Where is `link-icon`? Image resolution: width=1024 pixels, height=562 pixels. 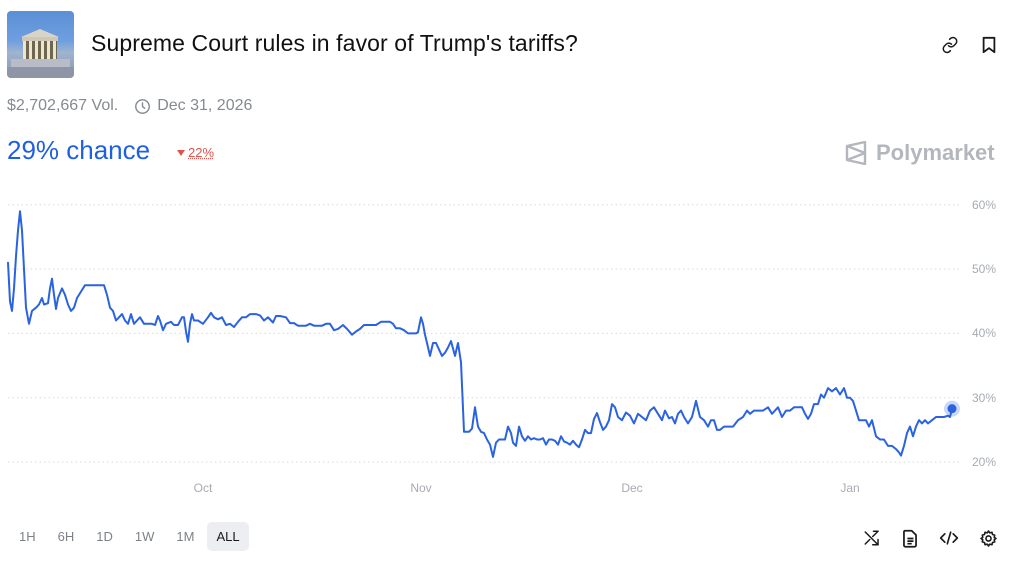
link-icon is located at coordinates (950, 45).